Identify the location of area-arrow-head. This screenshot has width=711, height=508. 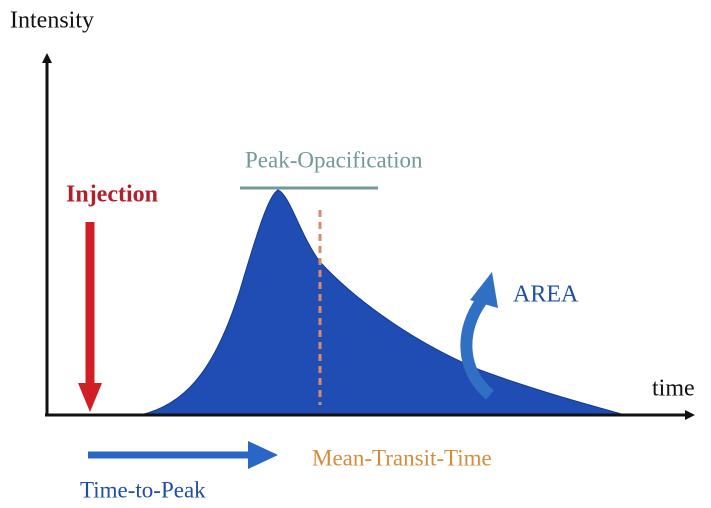
(484, 290).